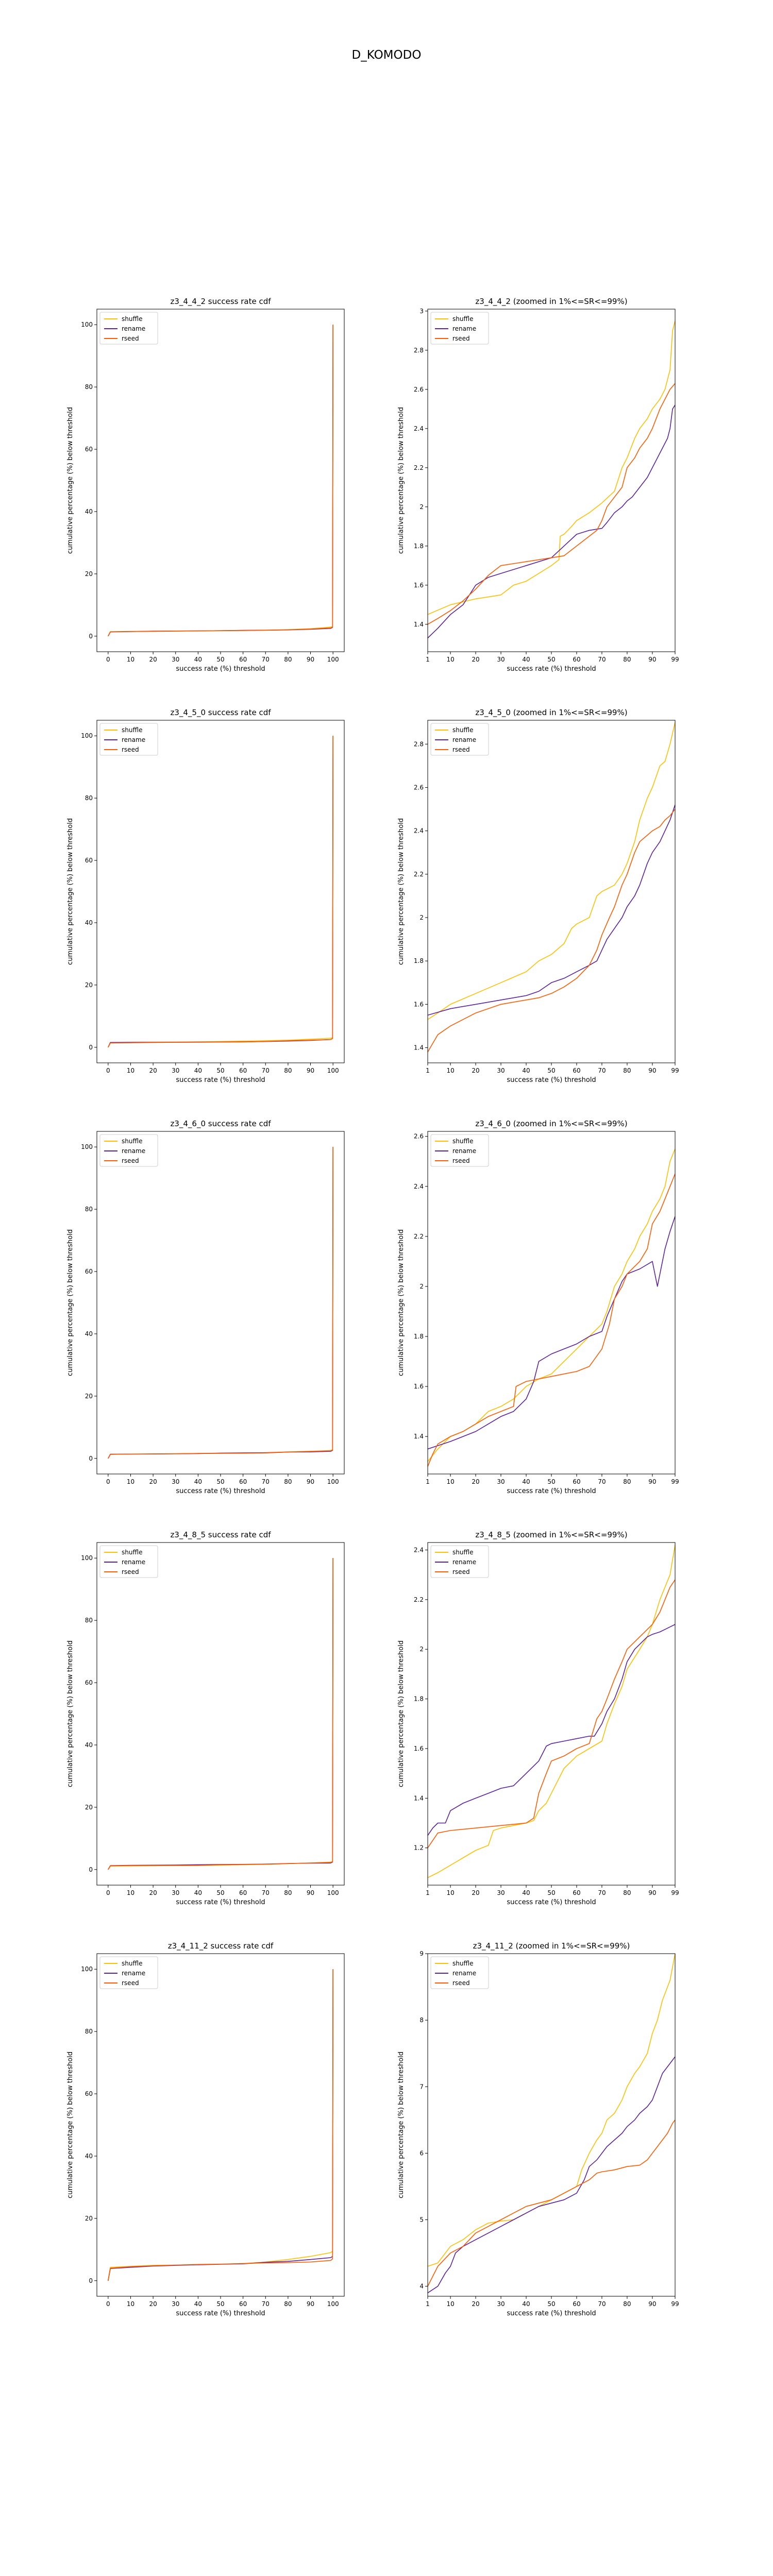  Describe the element at coordinates (89, 1807) in the screenshot. I see `y-tick-label: 20` at that location.